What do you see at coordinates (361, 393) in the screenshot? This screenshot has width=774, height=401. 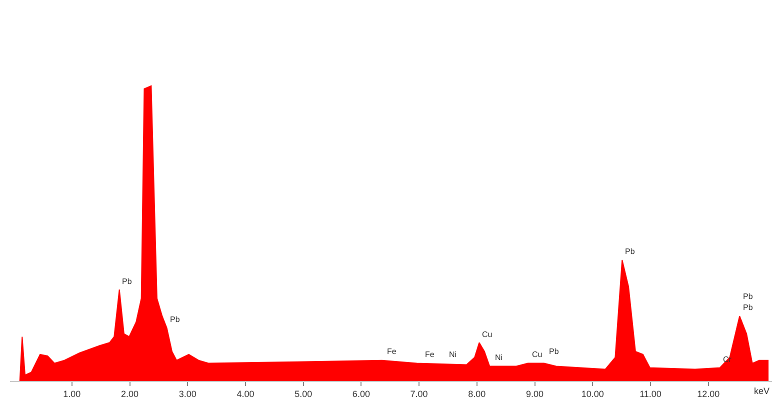 I see `x-tick-label: 6.00` at bounding box center [361, 393].